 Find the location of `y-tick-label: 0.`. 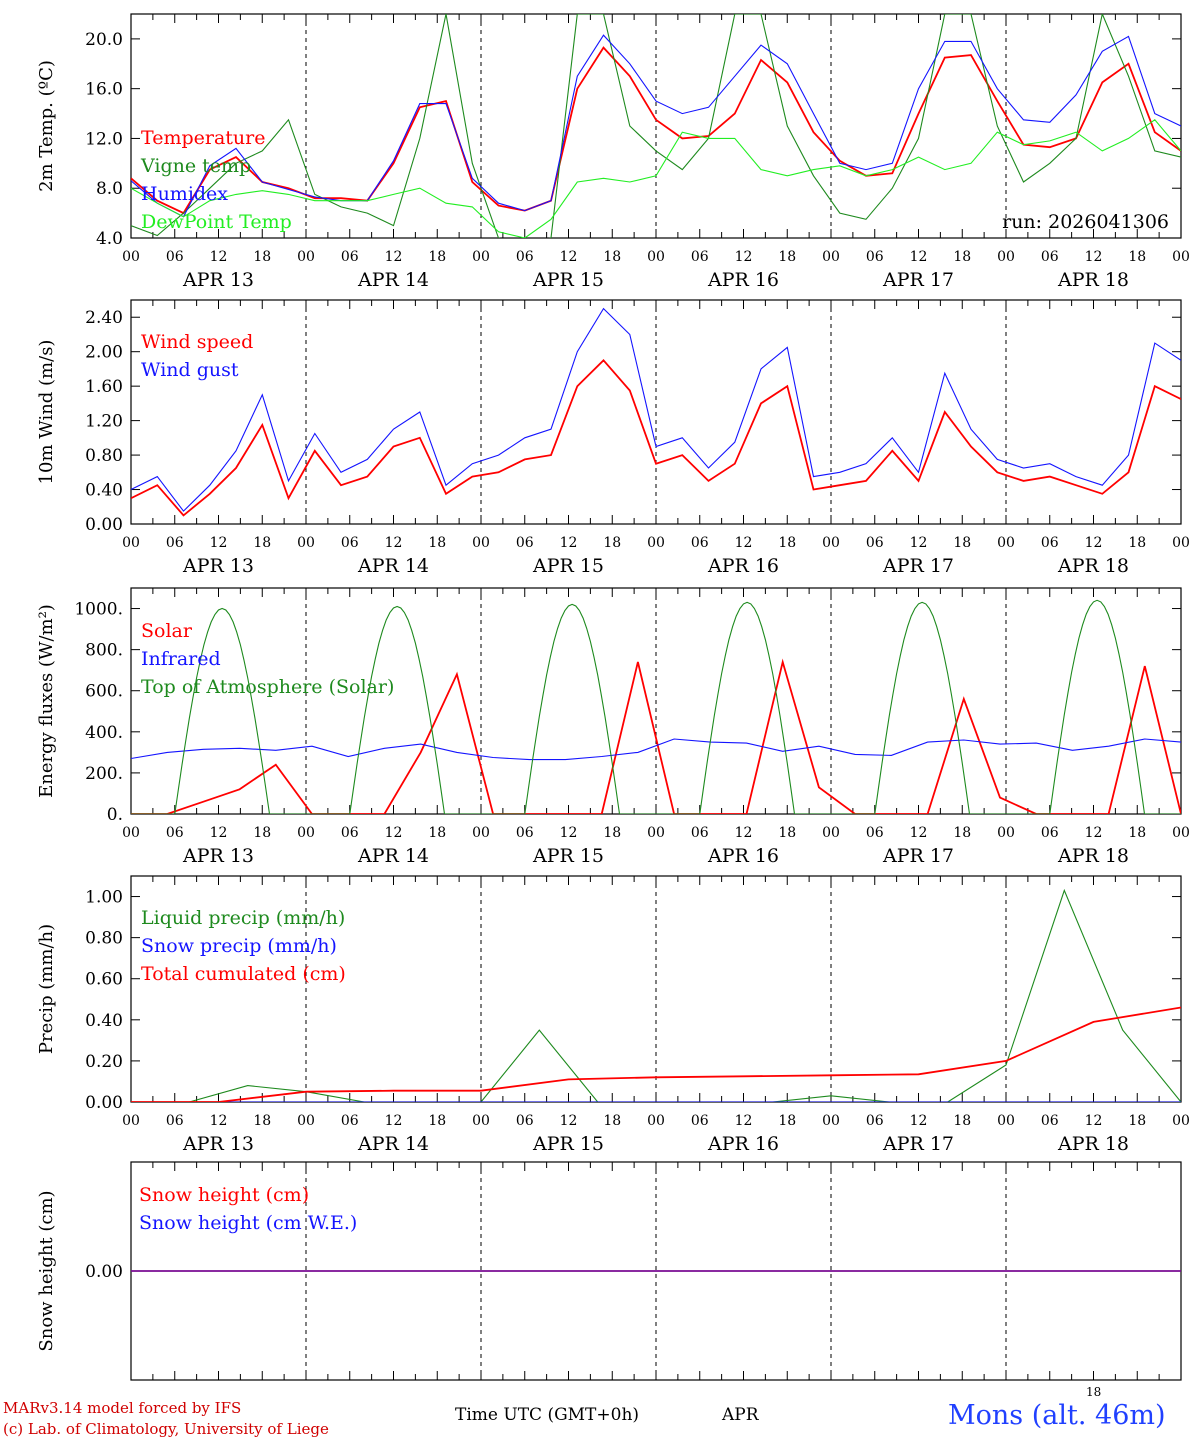

y-tick-label: 0. is located at coordinates (115, 815).